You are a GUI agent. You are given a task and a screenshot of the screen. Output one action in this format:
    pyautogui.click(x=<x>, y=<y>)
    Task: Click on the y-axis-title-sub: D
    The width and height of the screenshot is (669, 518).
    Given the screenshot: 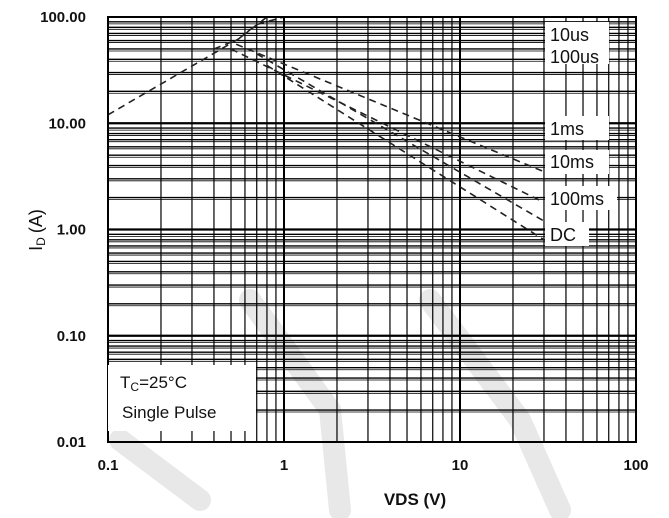 What is the action you would take?
    pyautogui.click(x=41, y=241)
    